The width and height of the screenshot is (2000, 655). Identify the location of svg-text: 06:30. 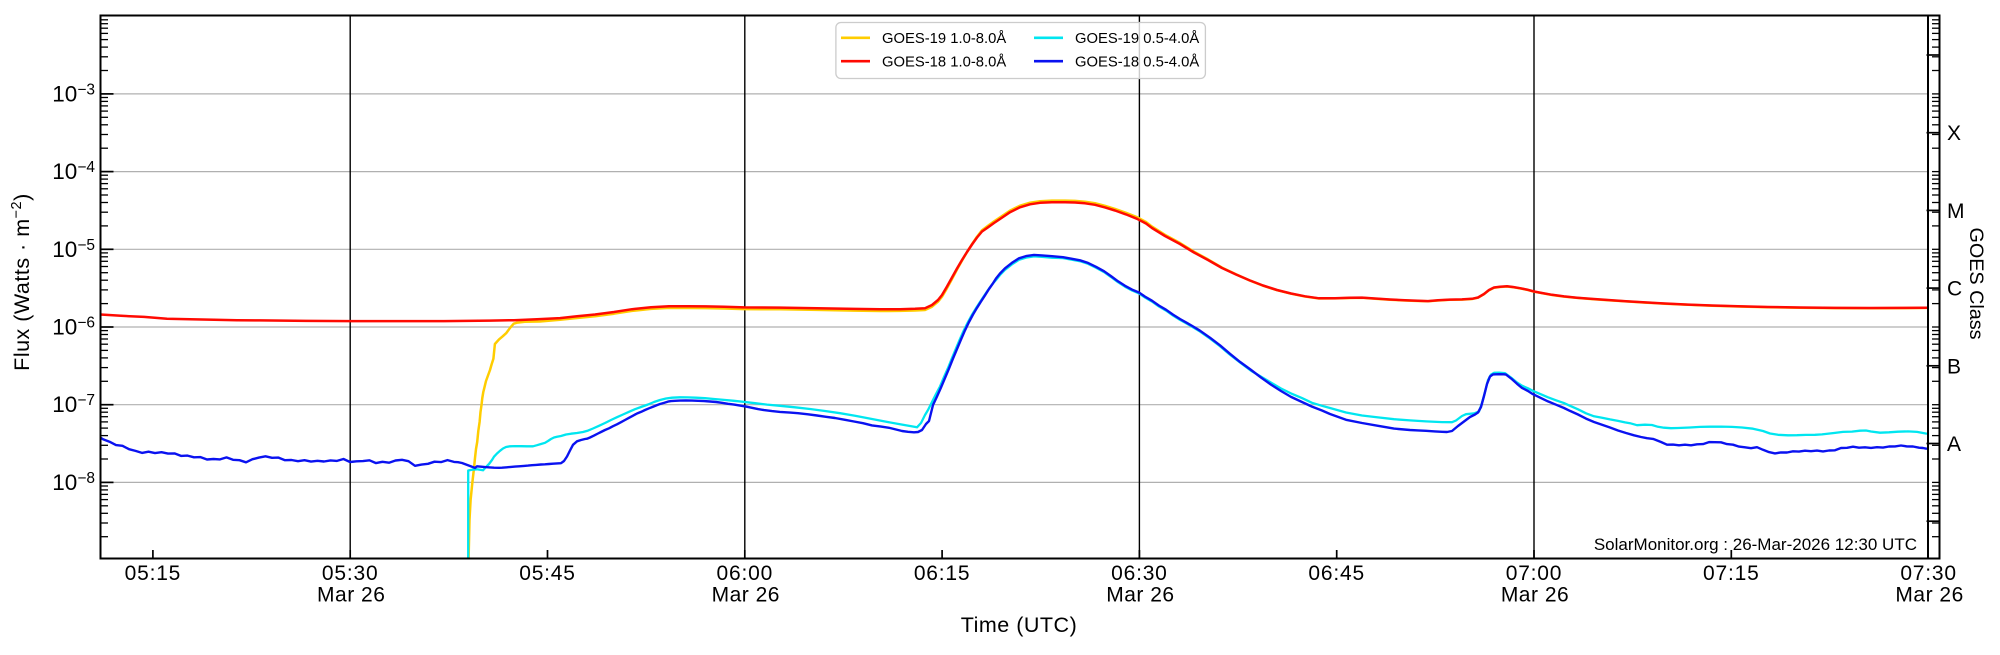
(1139, 573).